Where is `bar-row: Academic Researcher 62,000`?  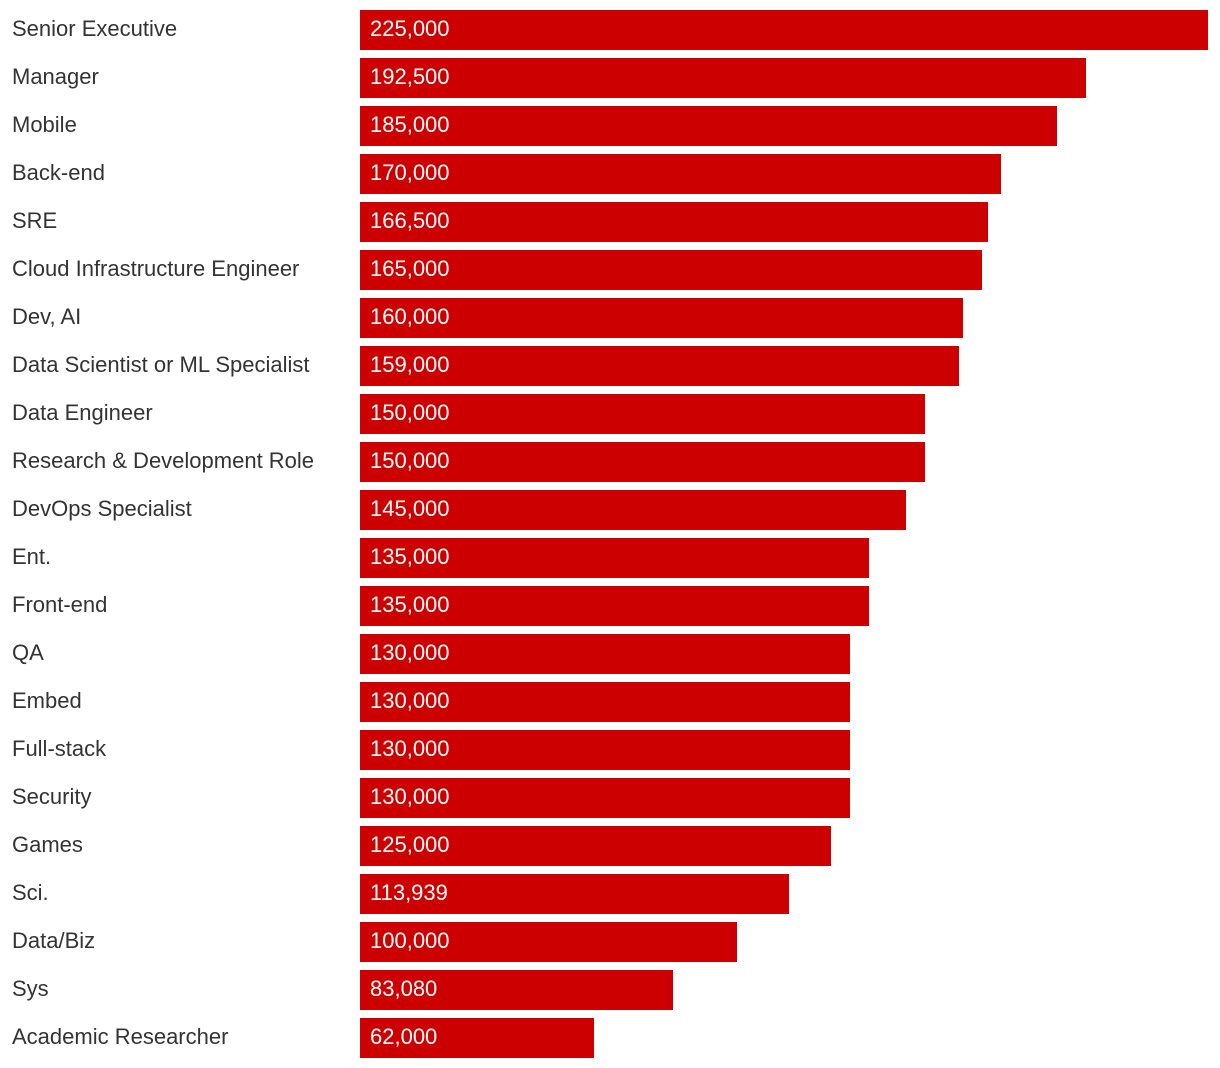
bar-row: Academic Researcher 62,000 is located at coordinates (610, 1038).